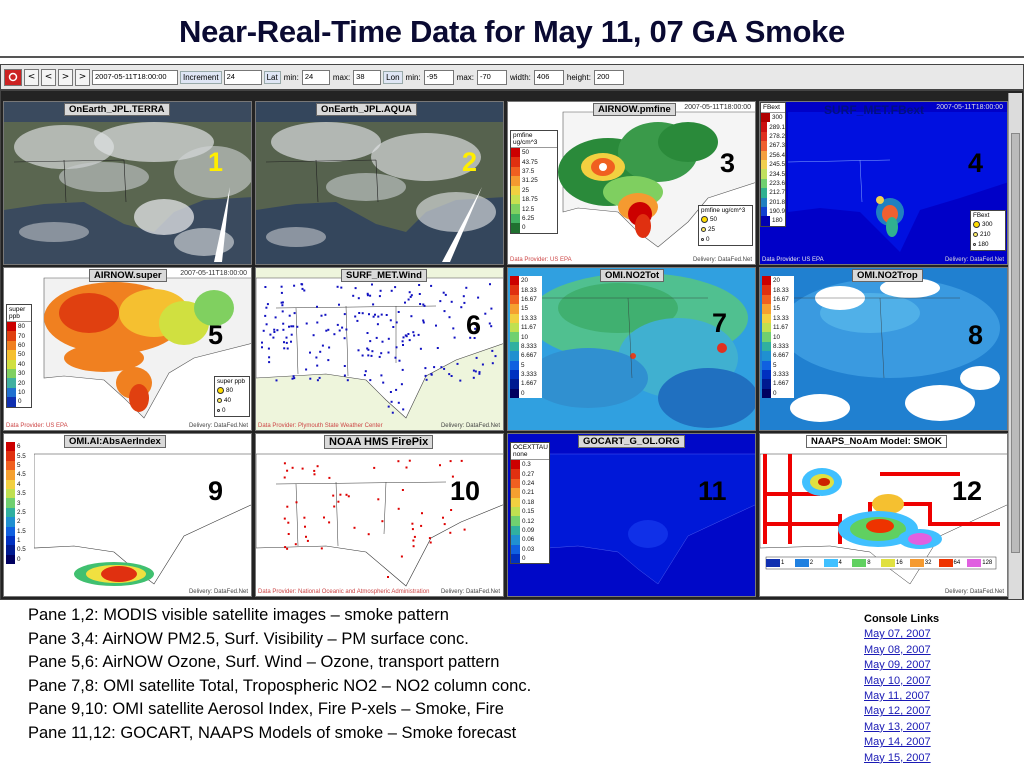 This screenshot has width=1024, height=768. What do you see at coordinates (897, 634) in the screenshot?
I see `console-link: May 07, 2007` at bounding box center [897, 634].